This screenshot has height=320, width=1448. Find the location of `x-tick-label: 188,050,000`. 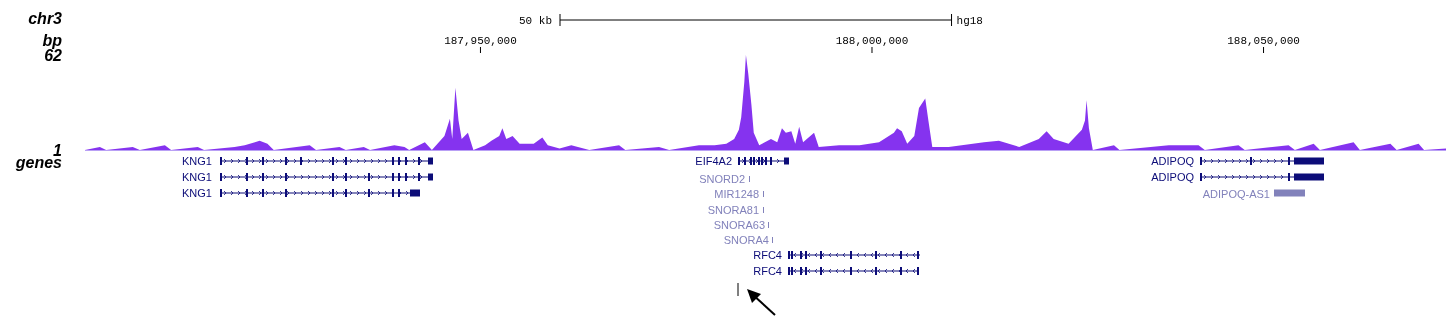

x-tick-label: 188,050,000 is located at coordinates (1263, 41).